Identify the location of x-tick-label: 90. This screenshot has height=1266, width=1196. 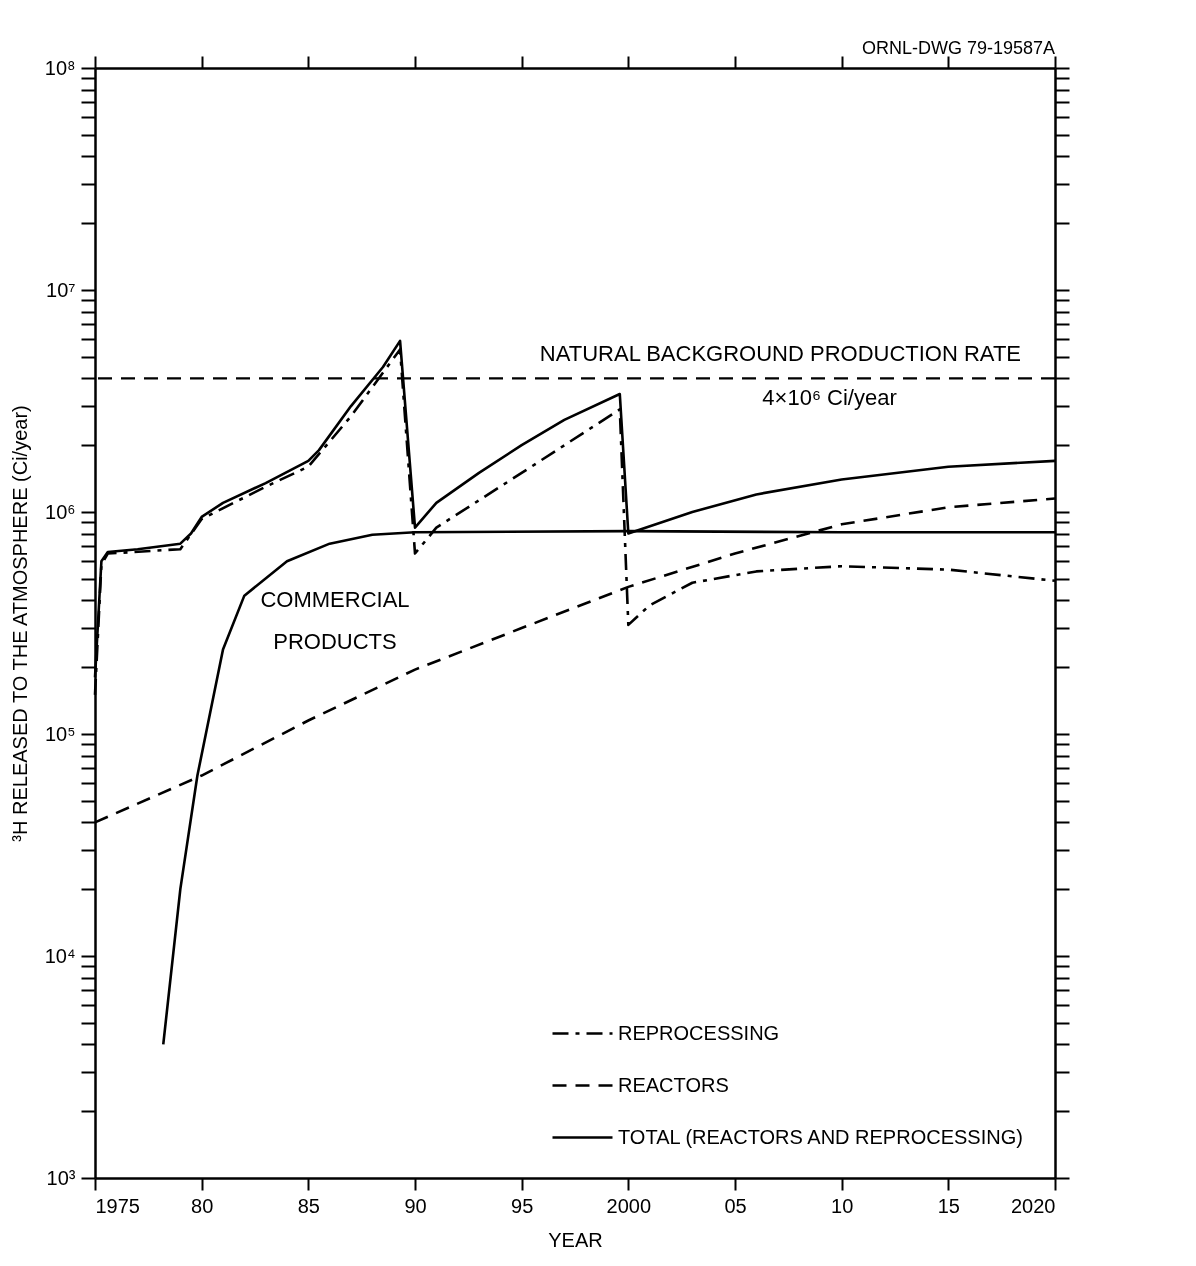
(415, 1205).